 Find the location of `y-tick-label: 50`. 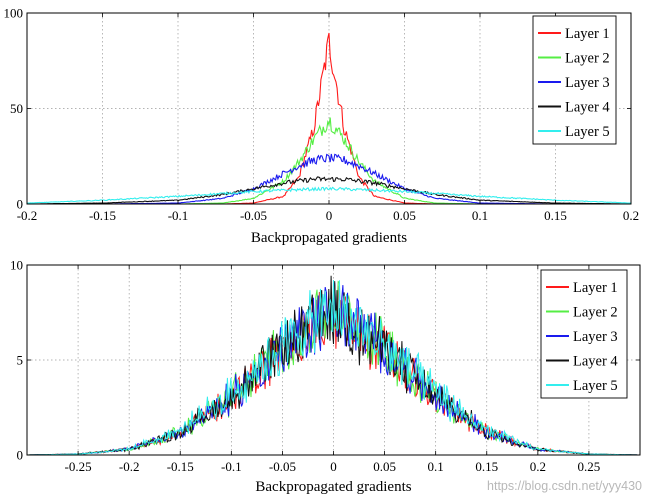

y-tick-label: 50 is located at coordinates (16, 108).